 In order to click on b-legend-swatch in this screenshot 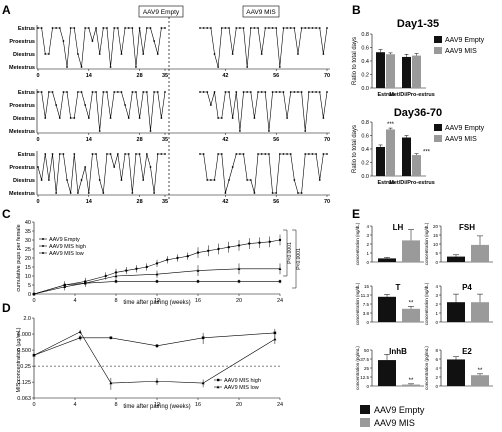, I will do `click(438, 50)`.